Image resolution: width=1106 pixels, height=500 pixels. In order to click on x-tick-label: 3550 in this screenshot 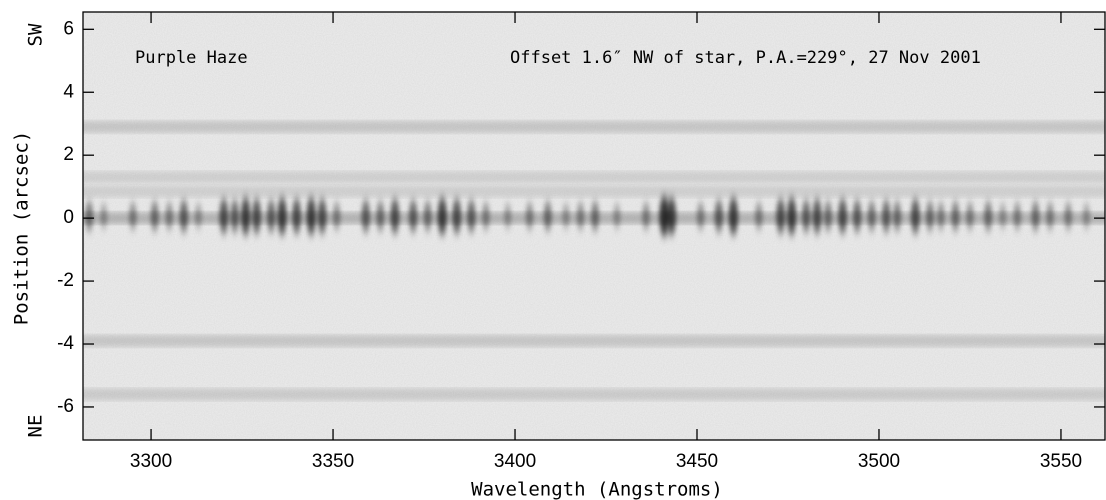, I will do `click(1061, 461)`.